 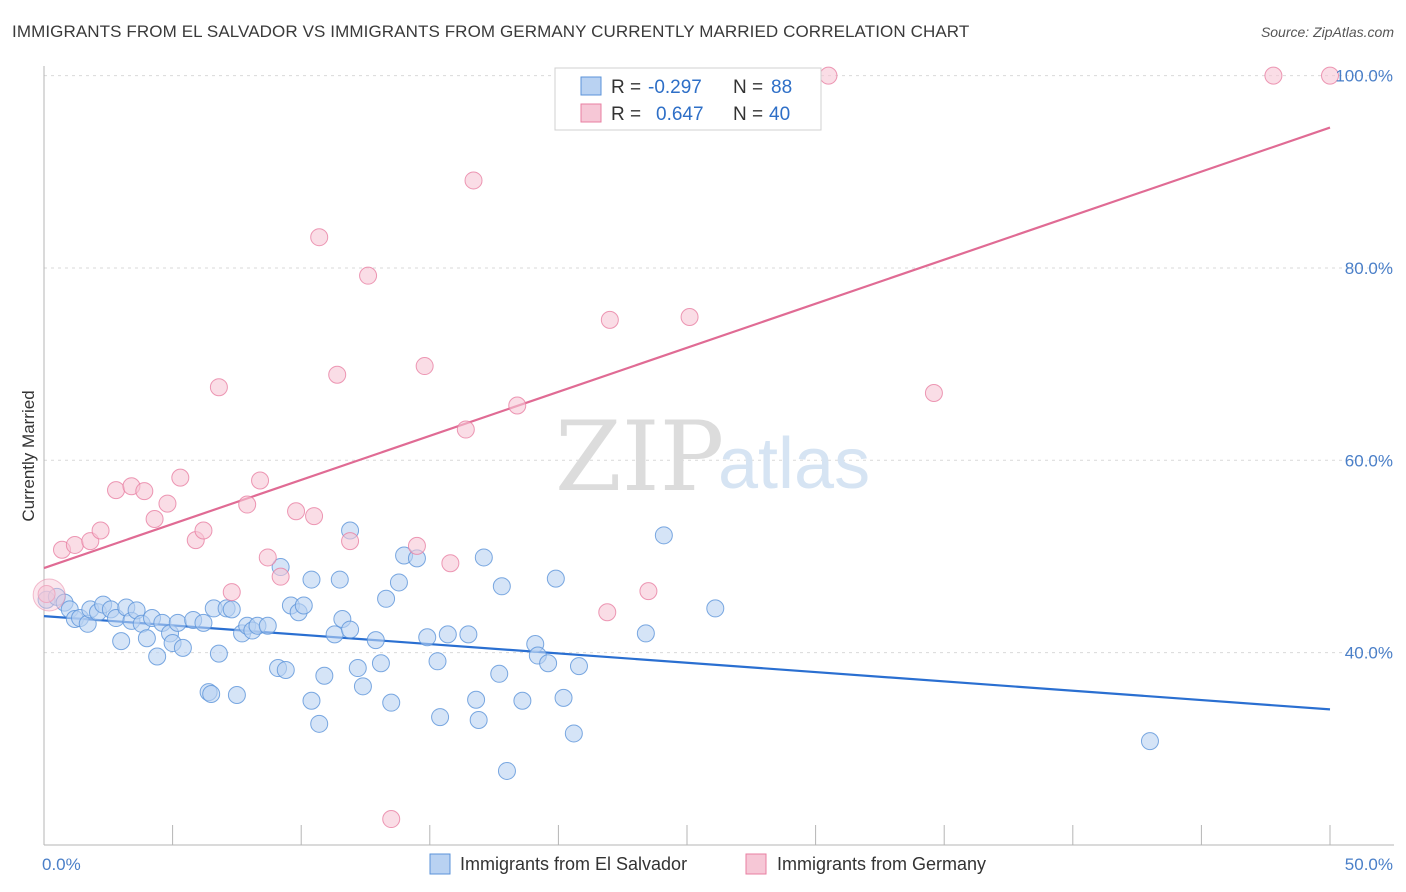 What do you see at coordinates (1369, 268) in the screenshot?
I see `y-tick-label-2: 80.0%` at bounding box center [1369, 268].